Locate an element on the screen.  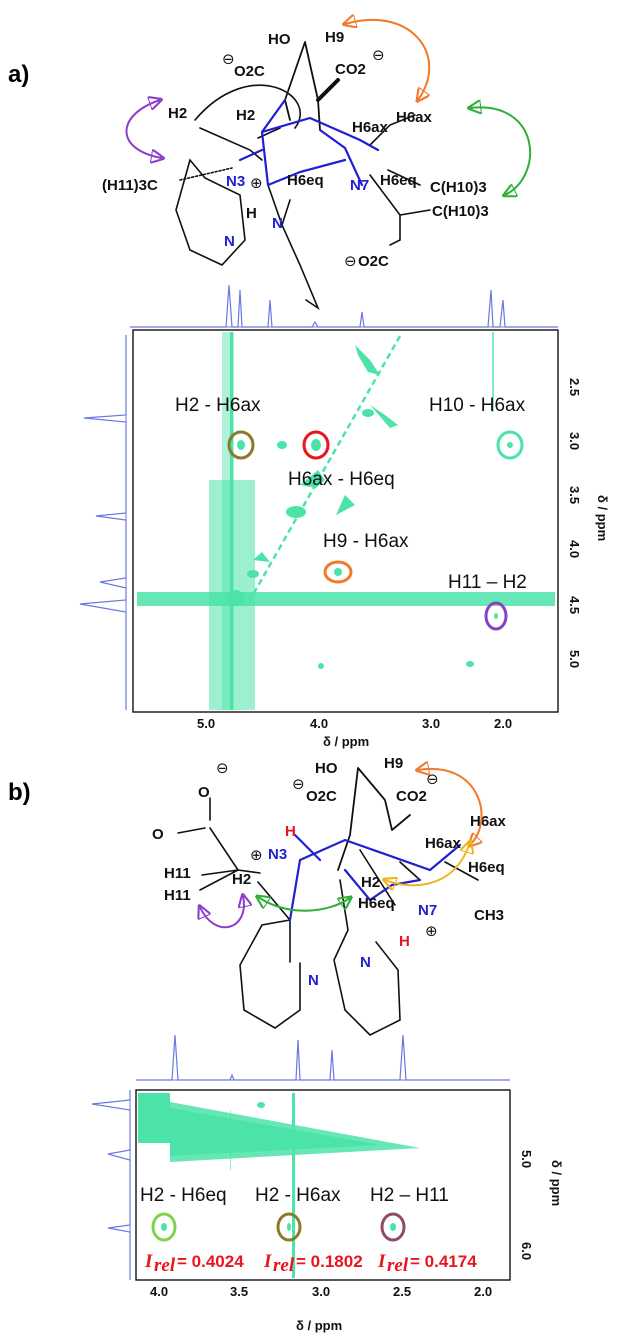
panel-a-left-projection is located at coordinates (103, 522).